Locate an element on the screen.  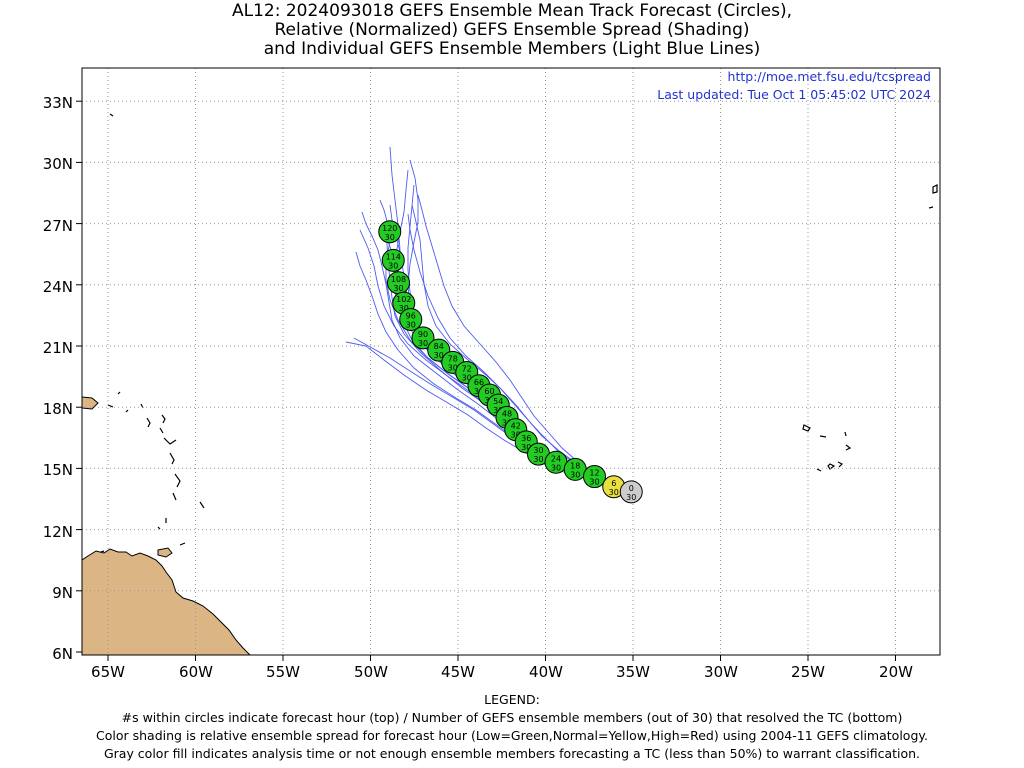
forecast-hour-label: 48 is located at coordinates (507, 413).